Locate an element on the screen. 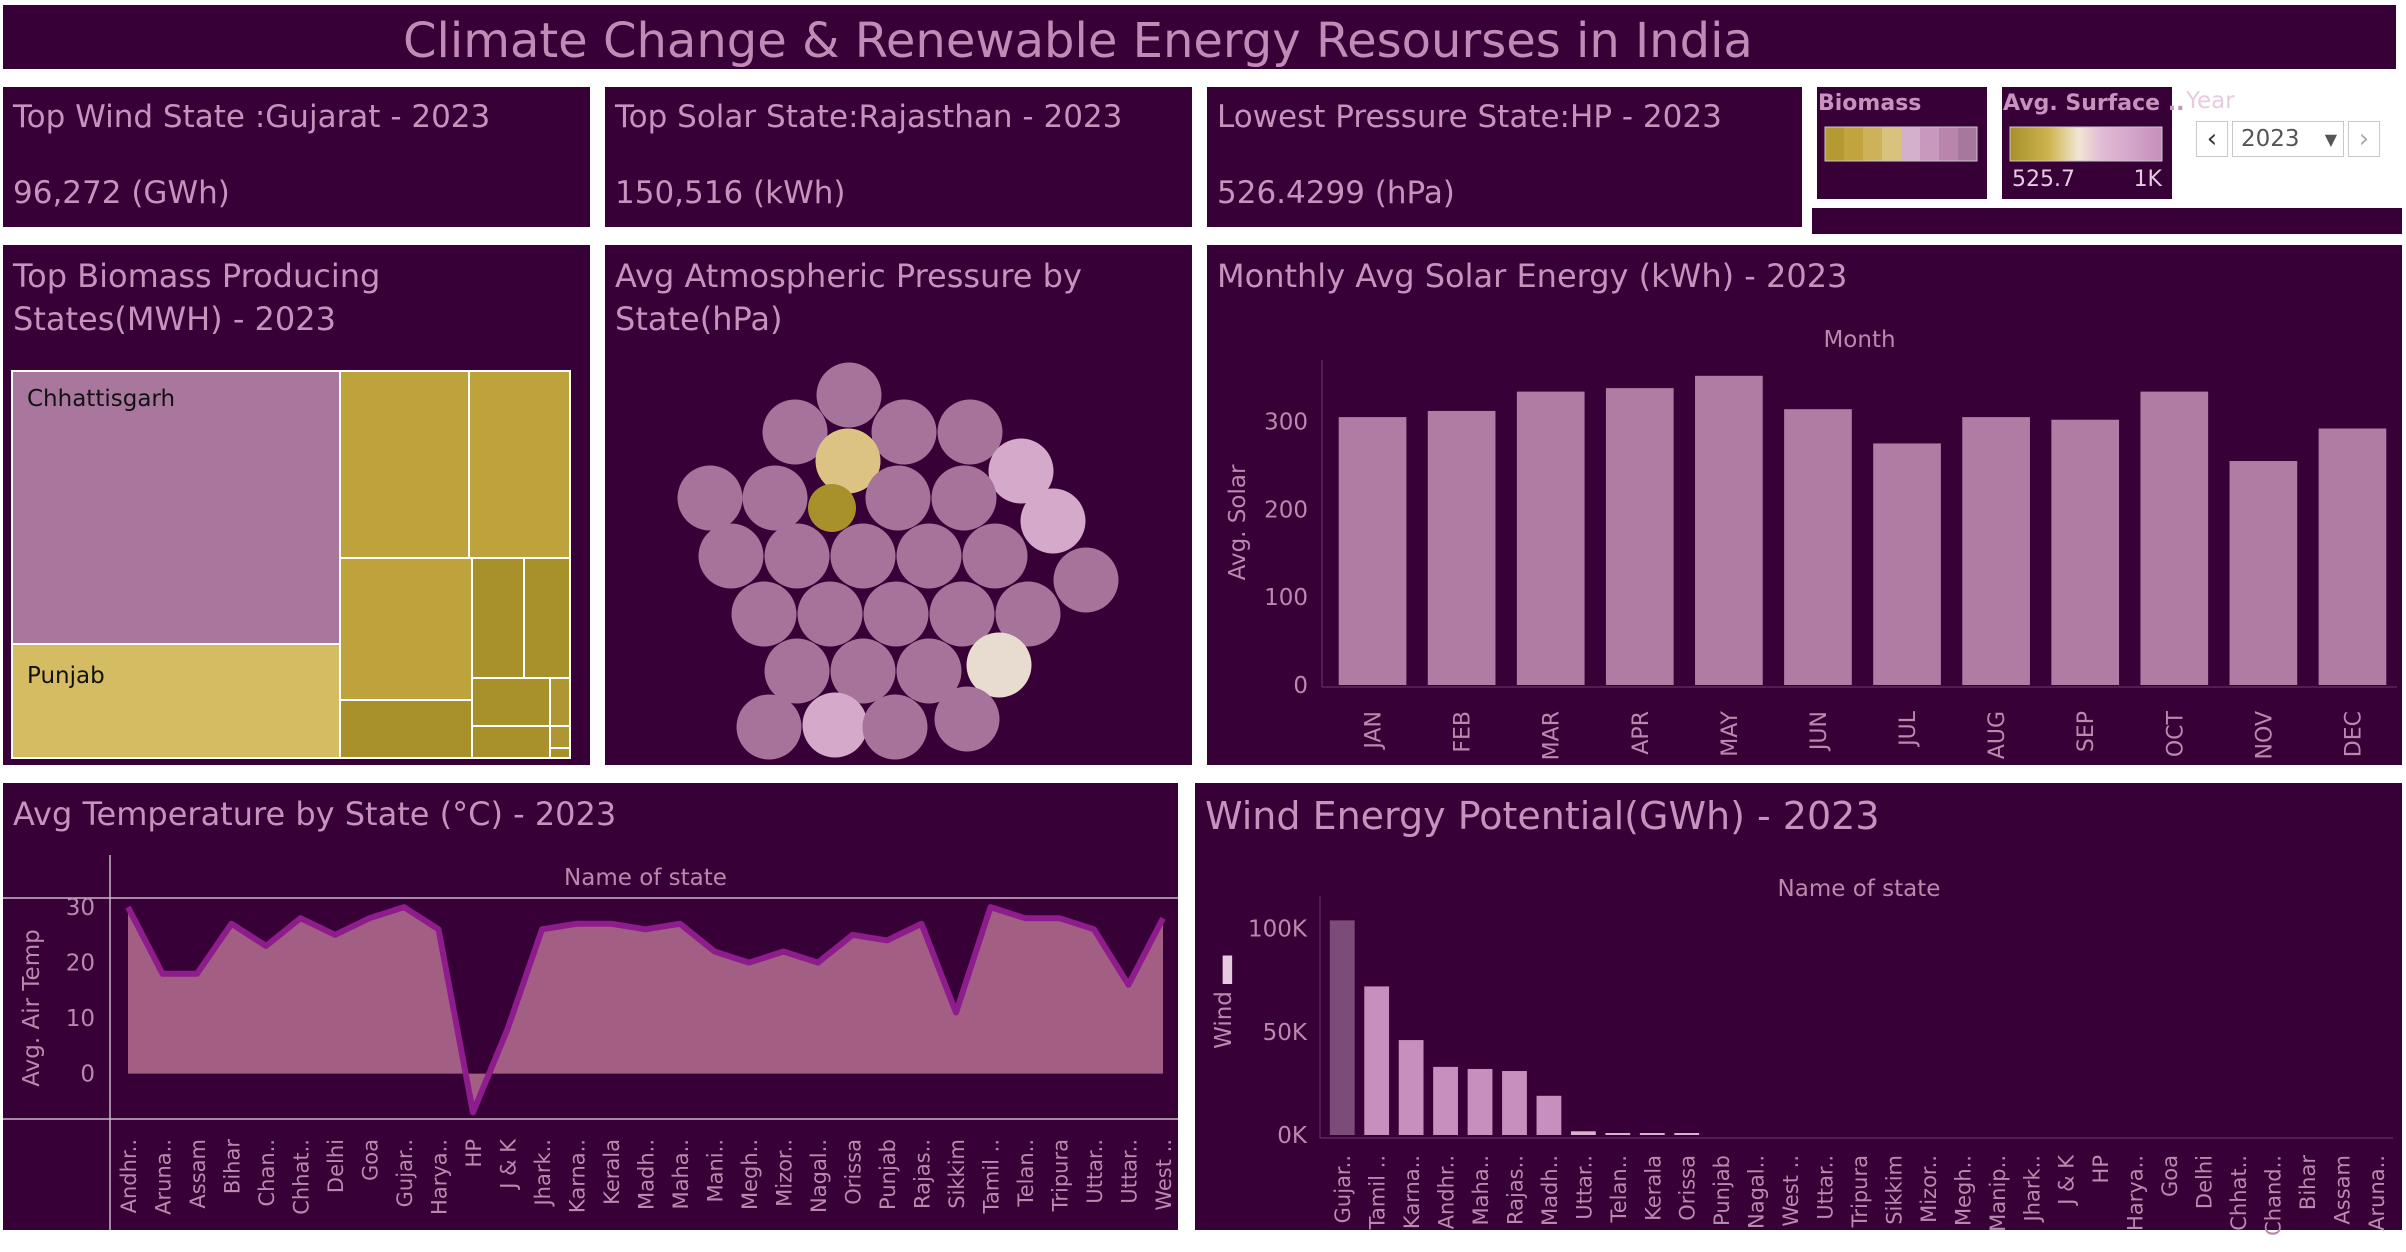 This screenshot has height=1252, width=2406. solar-xtick: JAN is located at coordinates (1374, 731).